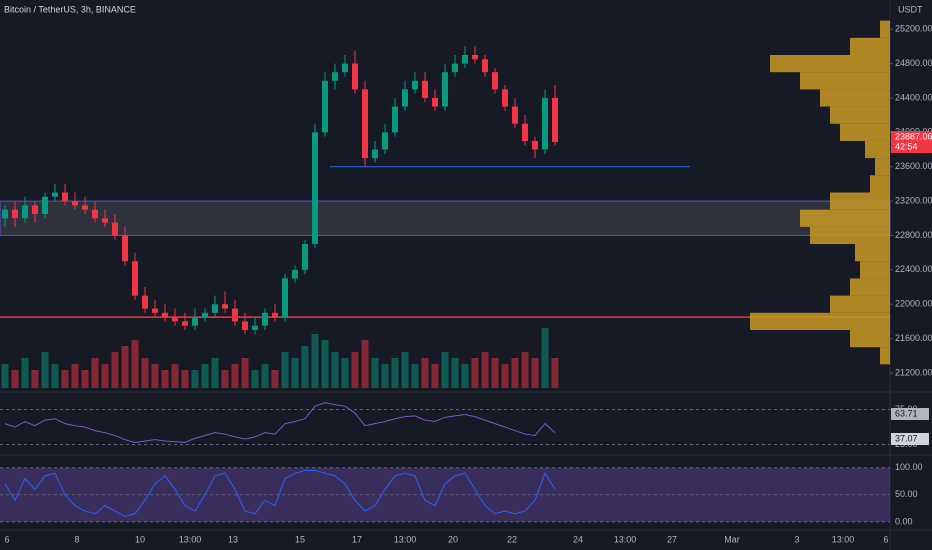  I want to click on y-tick-label: 22400.00, so click(913, 269).